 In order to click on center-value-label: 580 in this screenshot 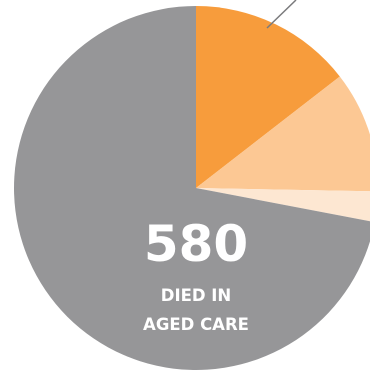, I will do `click(196, 244)`.